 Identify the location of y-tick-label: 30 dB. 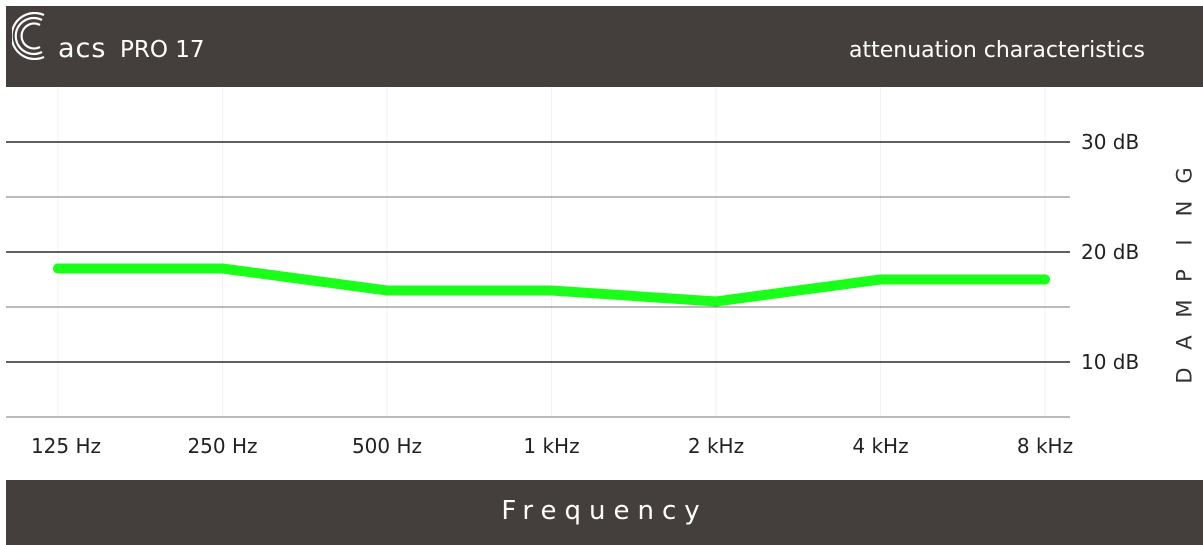
(1110, 142).